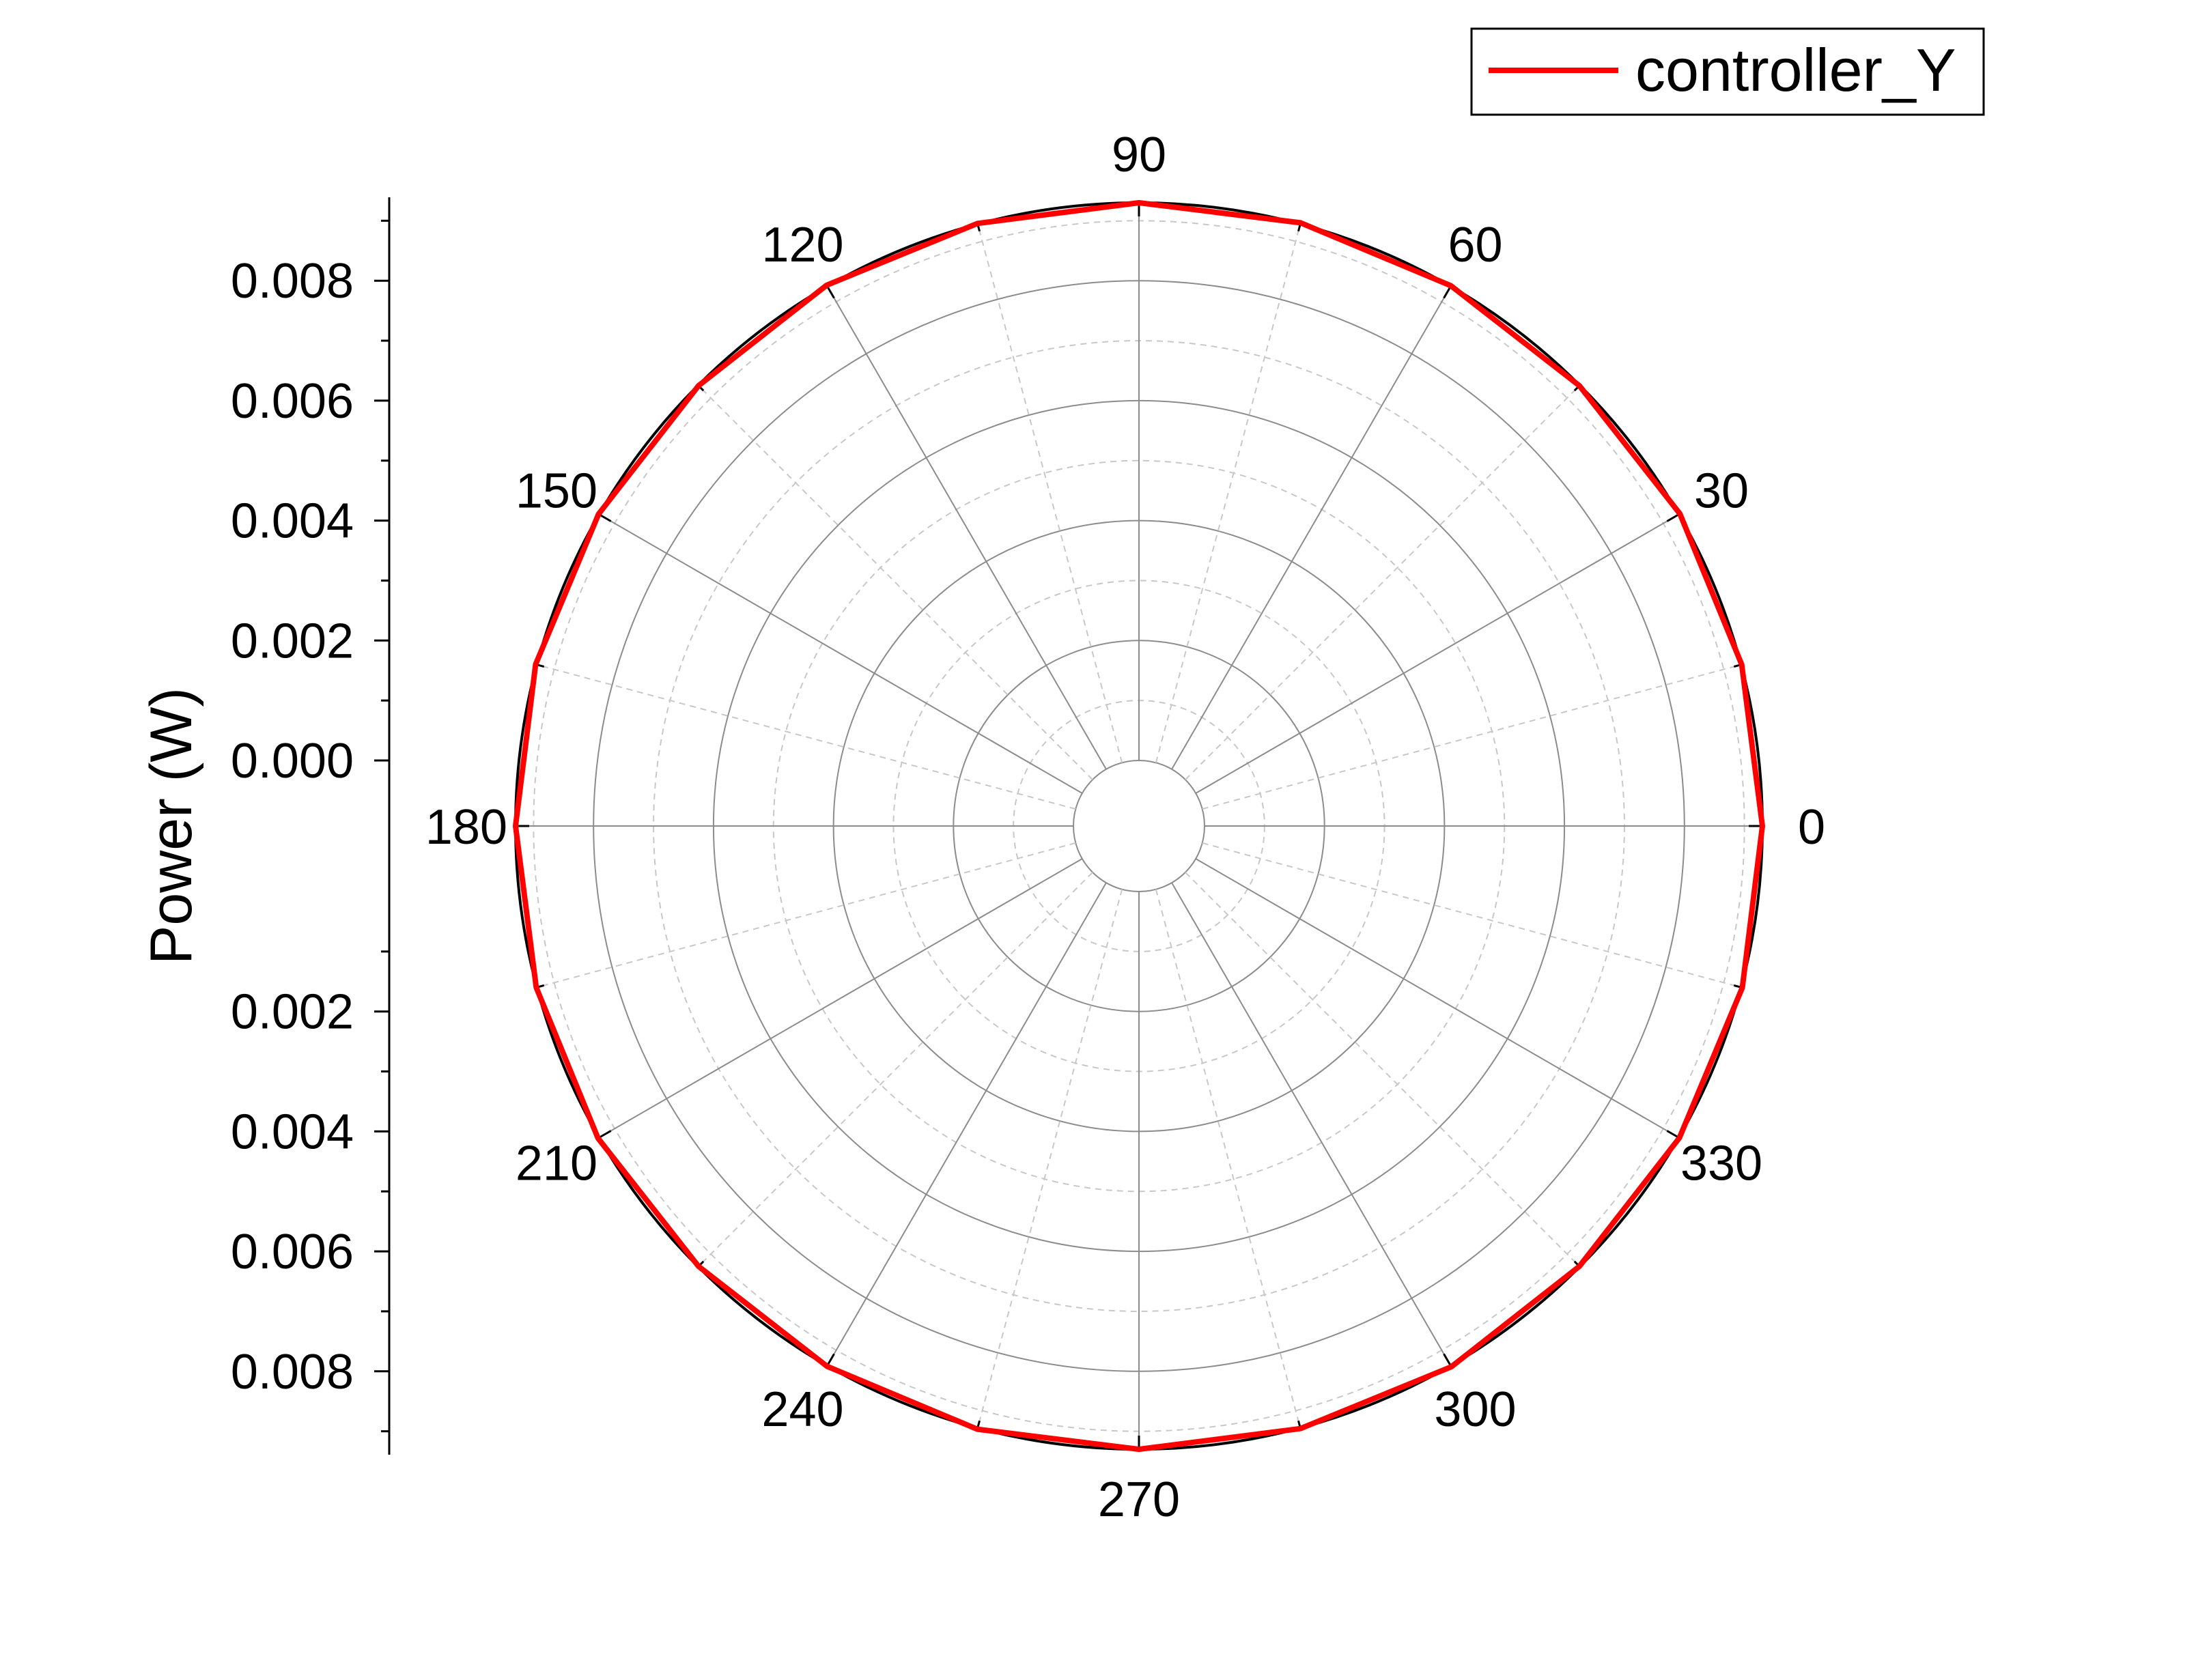 The width and height of the screenshot is (2196, 1680). Describe the element at coordinates (802, 245) in the screenshot. I see `angular-tick-label: 120` at that location.